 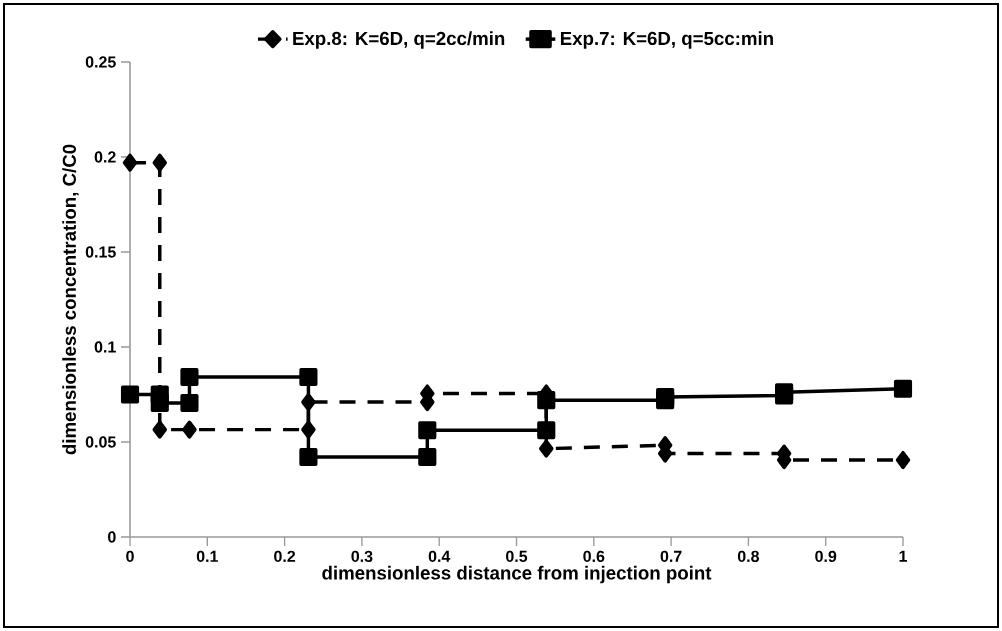 I want to click on y-tick-label: 0.1, so click(x=105, y=347).